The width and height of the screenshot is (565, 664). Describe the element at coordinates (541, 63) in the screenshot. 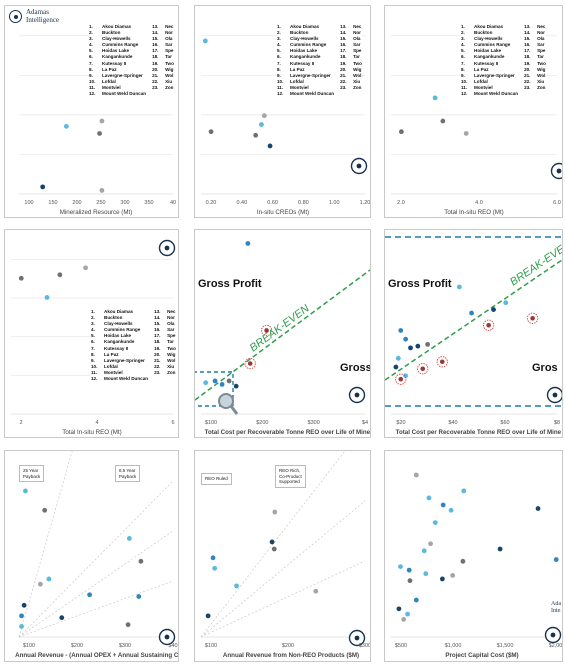

I see `legend-item-name: Two` at that location.